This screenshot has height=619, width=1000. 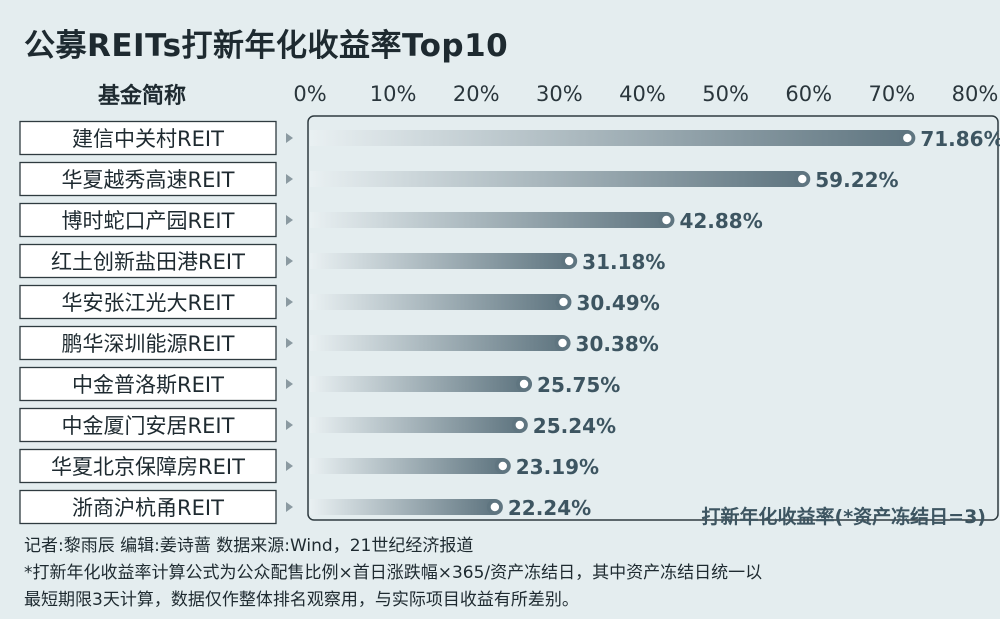 I want to click on category-label: 中金厦门安居REIT, so click(x=148, y=426).